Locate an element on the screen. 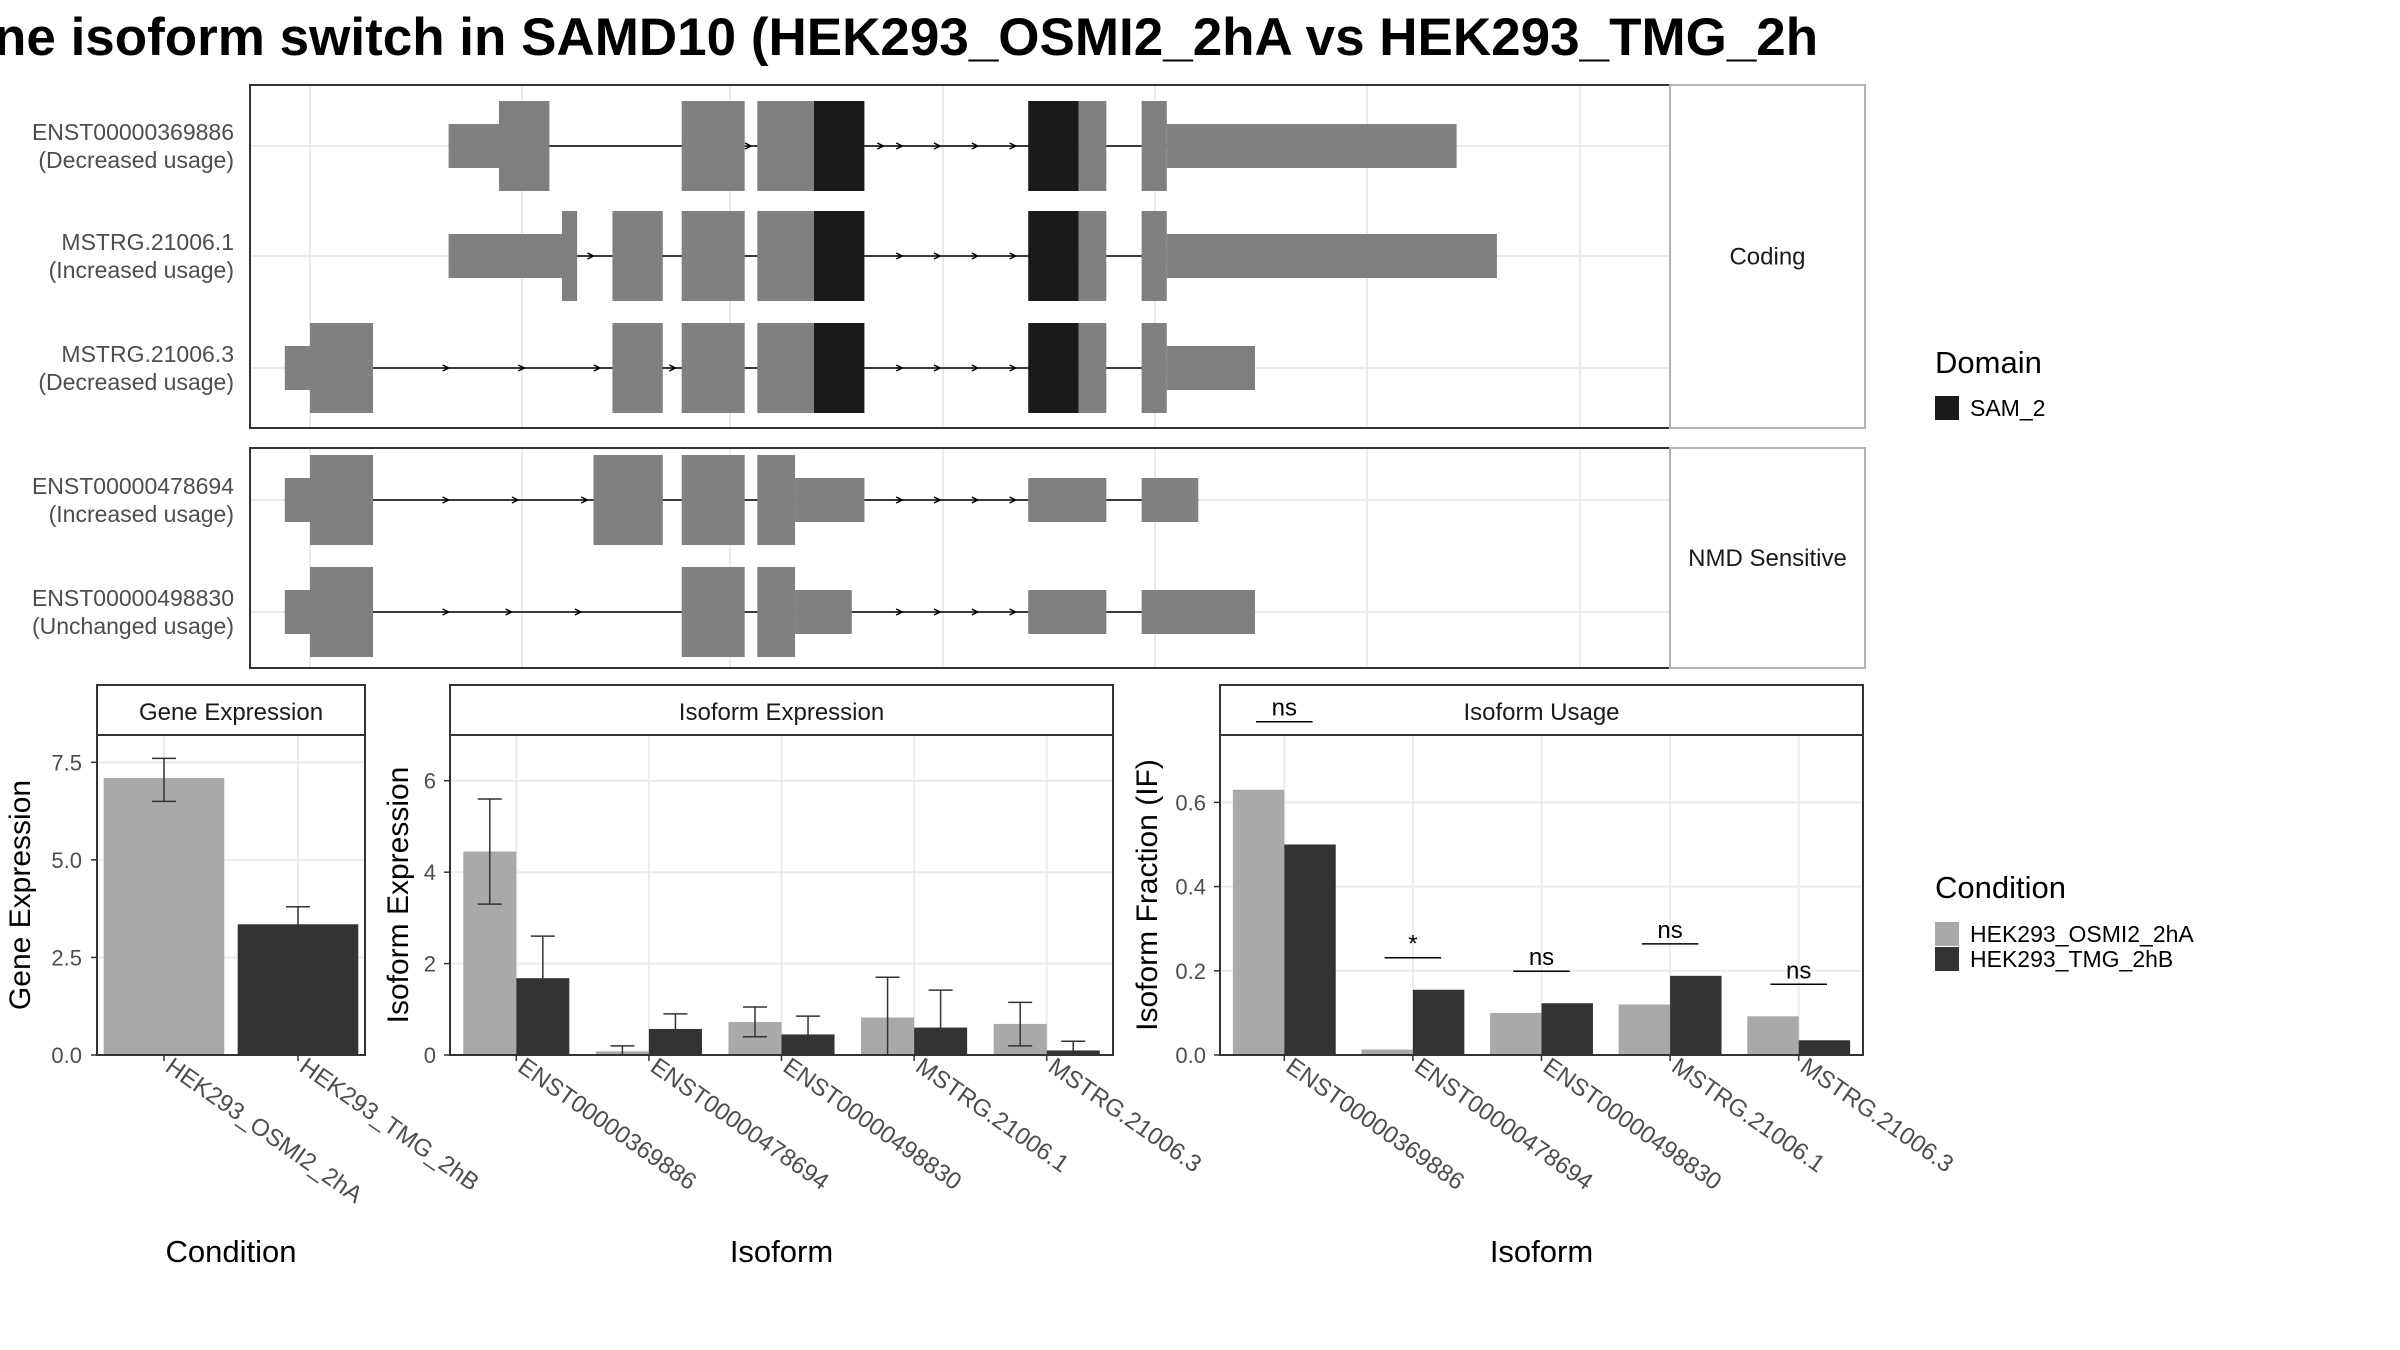 The height and width of the screenshot is (1350, 2400). y-tick-label: 4 is located at coordinates (430, 872).